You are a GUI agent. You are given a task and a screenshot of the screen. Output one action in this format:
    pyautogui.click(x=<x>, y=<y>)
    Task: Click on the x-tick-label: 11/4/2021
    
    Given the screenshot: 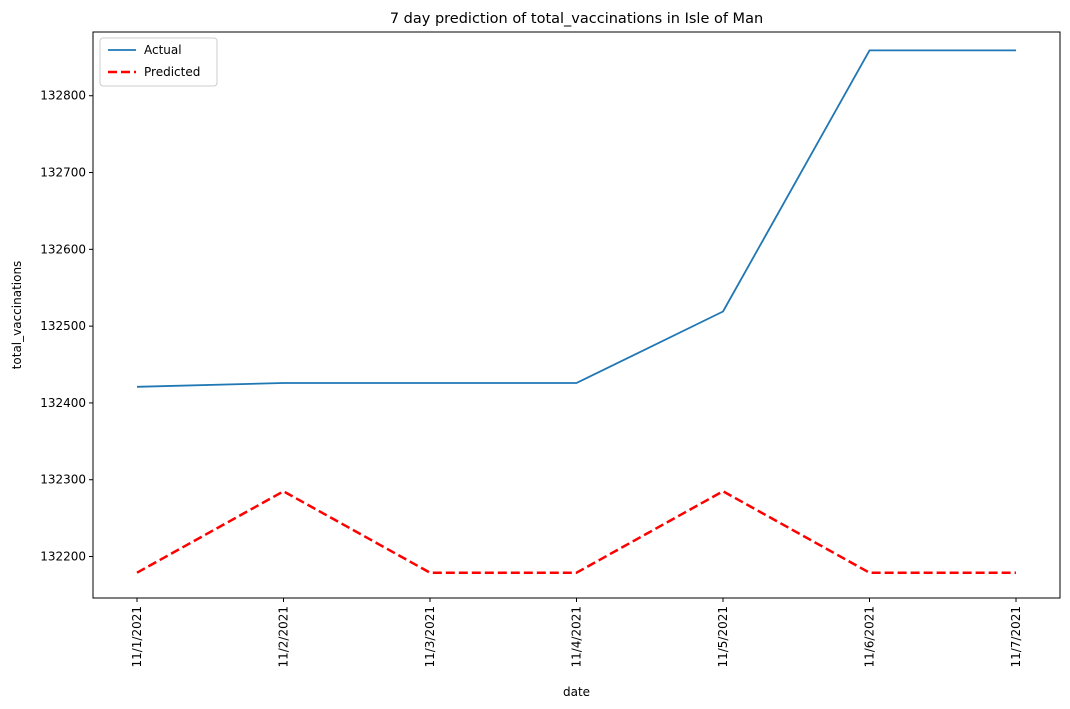 What is the action you would take?
    pyautogui.click(x=577, y=637)
    